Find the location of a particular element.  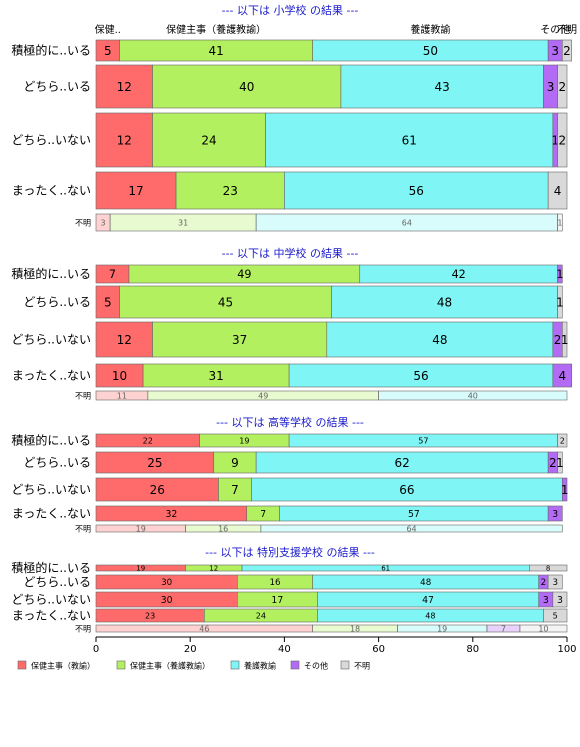

data-label: 46 is located at coordinates (204, 628).